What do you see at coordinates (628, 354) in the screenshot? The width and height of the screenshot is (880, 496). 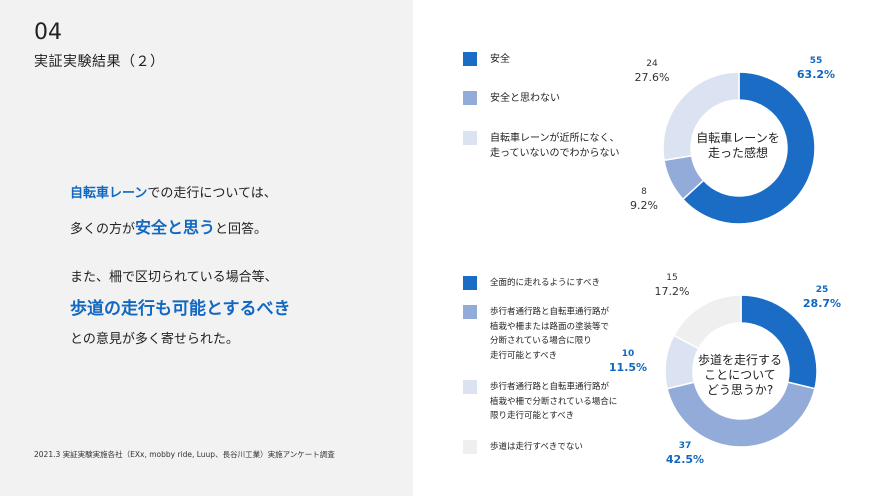 I see `data-label-count: 10` at bounding box center [628, 354].